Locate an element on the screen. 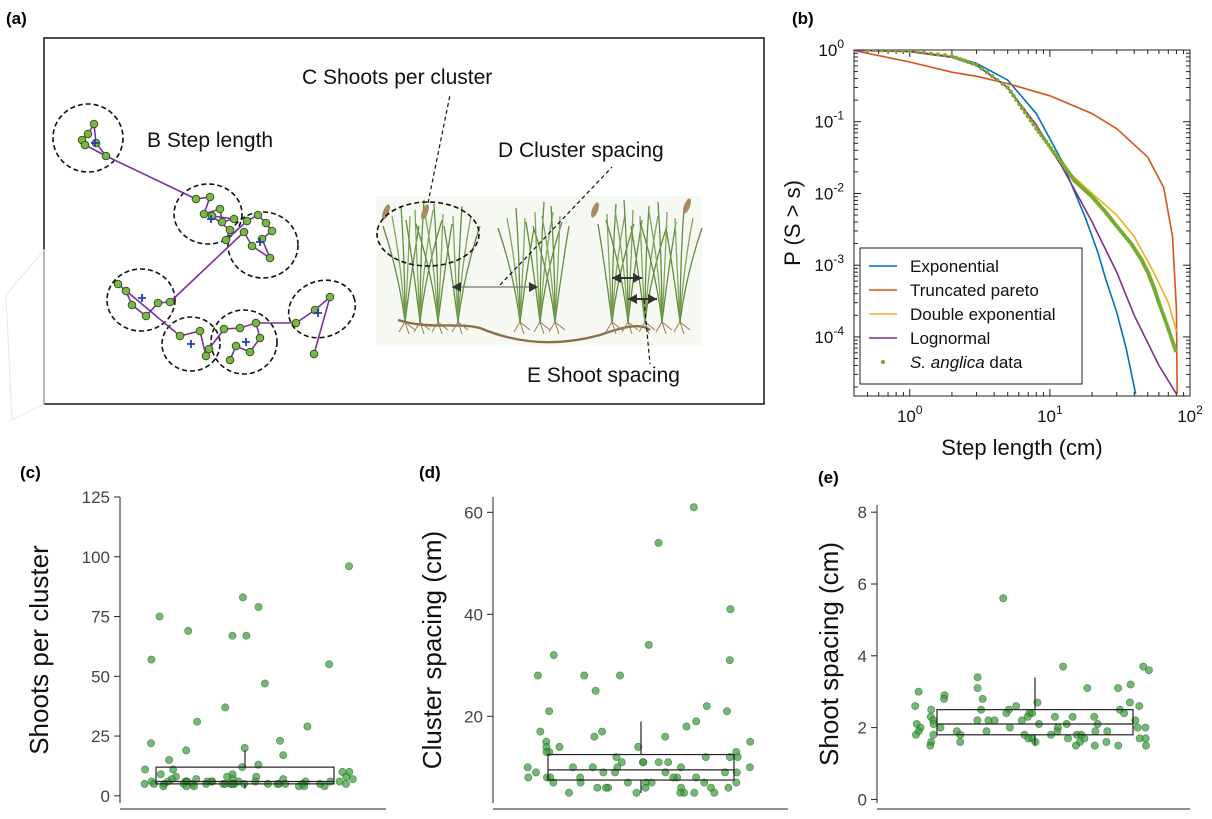 The height and width of the screenshot is (819, 1212). seed-head is located at coordinates (386, 212).